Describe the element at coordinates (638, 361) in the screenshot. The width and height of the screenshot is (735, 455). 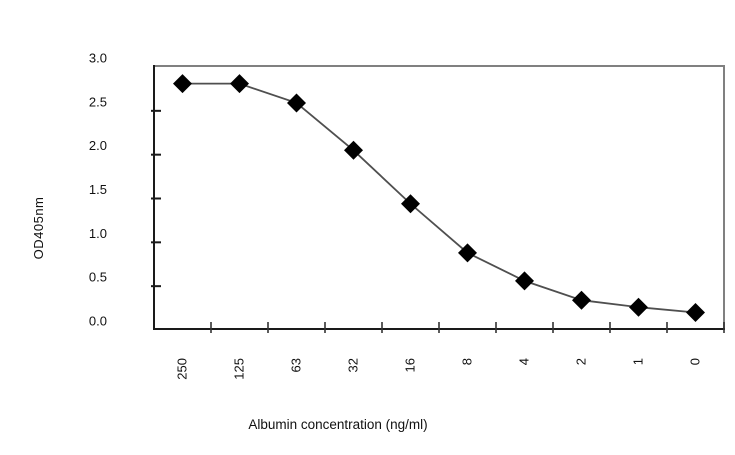
I see `x-category-label-1: 1` at that location.